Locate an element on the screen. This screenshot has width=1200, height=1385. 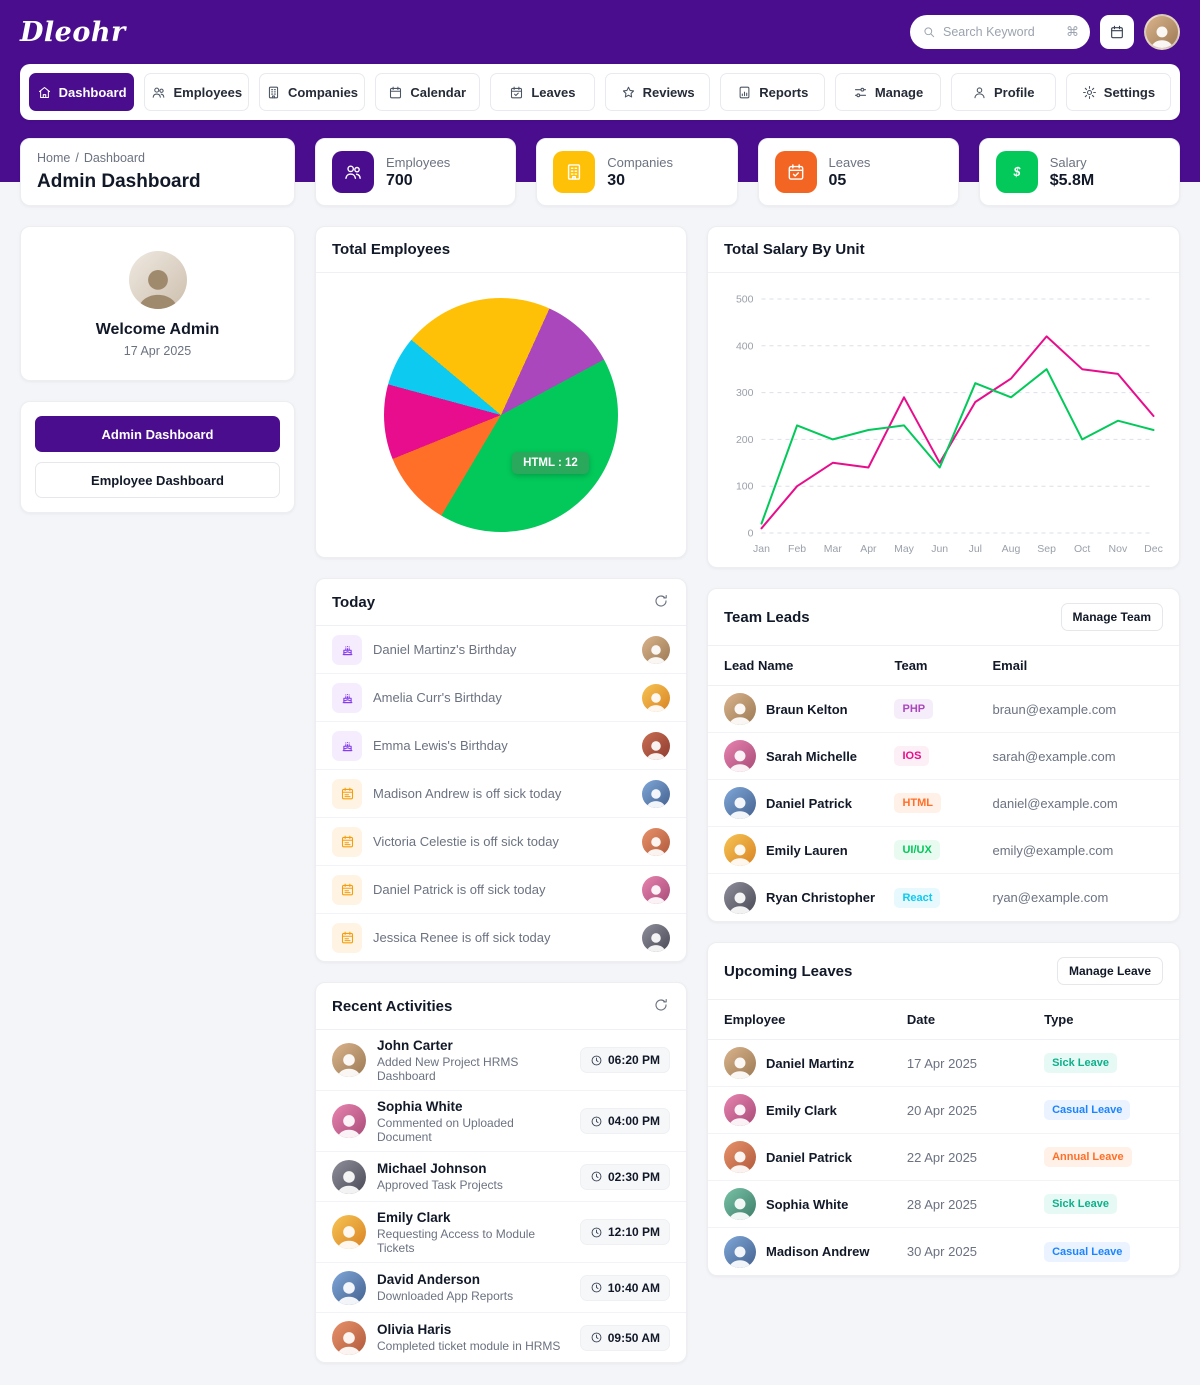
nav-item-reviews: Reviews is located at coordinates (658, 92).